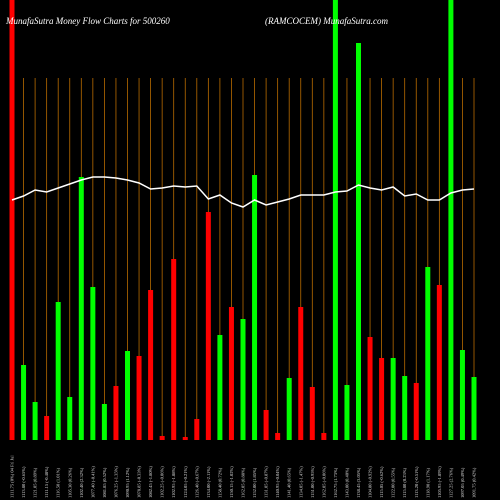 This screenshot has width=500, height=500. What do you see at coordinates (69, 482) in the screenshot?
I see `x-tick-label: 1105.30 (0.26%)` at bounding box center [69, 482].